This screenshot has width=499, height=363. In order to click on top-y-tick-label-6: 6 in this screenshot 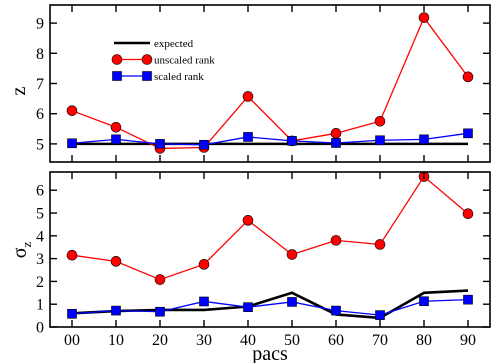, I will do `click(40, 114)`.